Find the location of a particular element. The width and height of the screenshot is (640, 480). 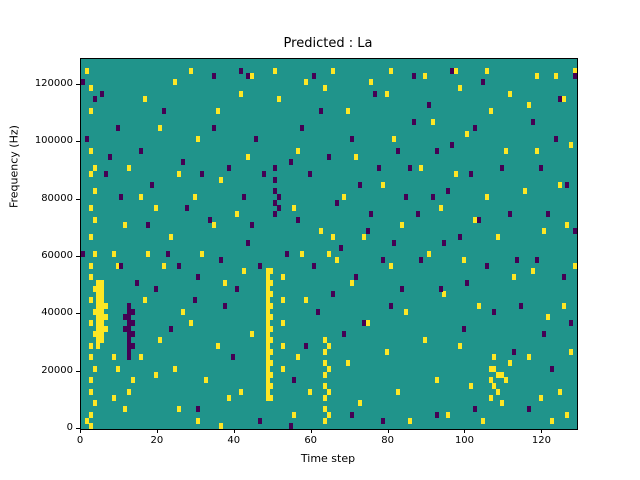

y-tick-label: 40000 is located at coordinates (57, 313).